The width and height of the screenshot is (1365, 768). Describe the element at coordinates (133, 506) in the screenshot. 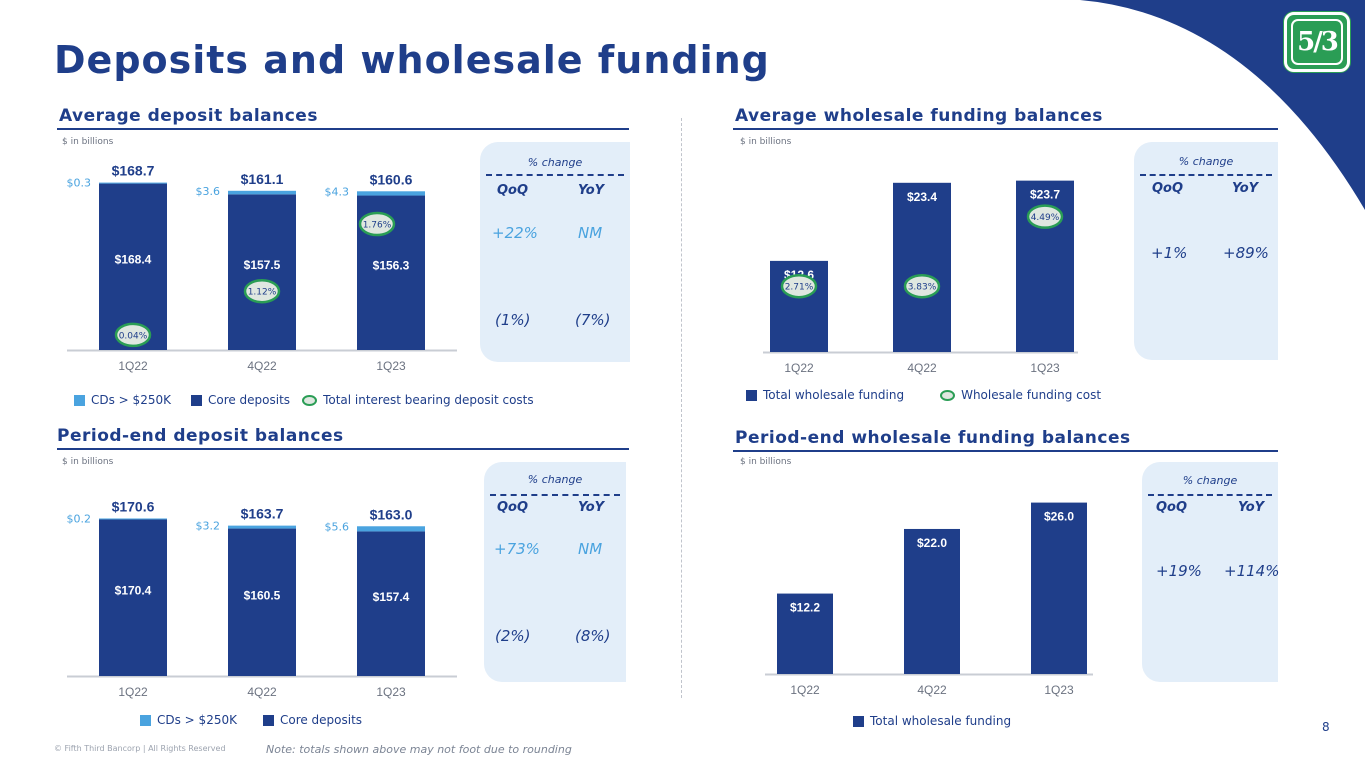

I see `total-value-label: $170.6` at that location.